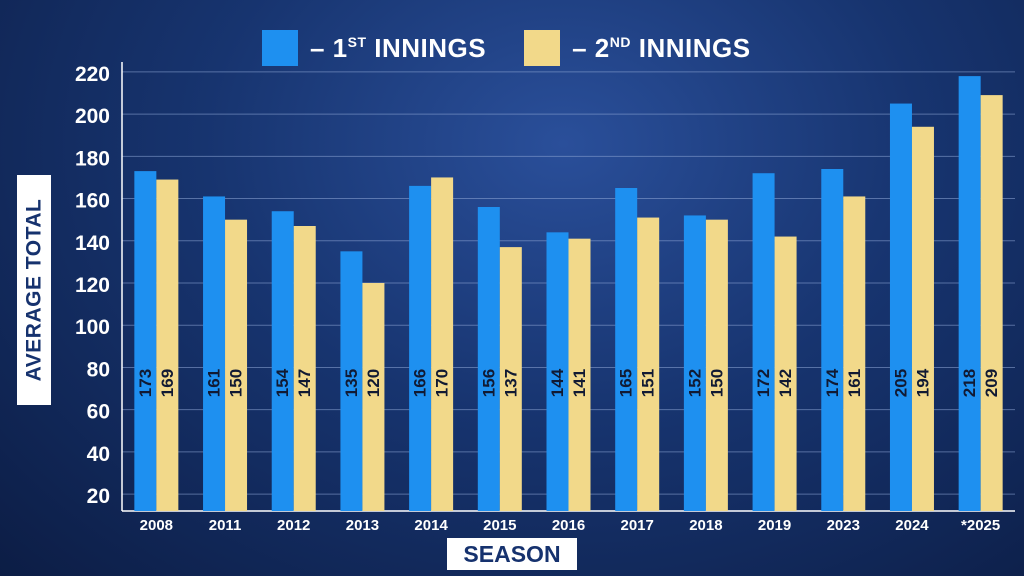 This screenshot has width=1024, height=576. Describe the element at coordinates (637, 525) in the screenshot. I see `x-tick-label: 2017` at that location.